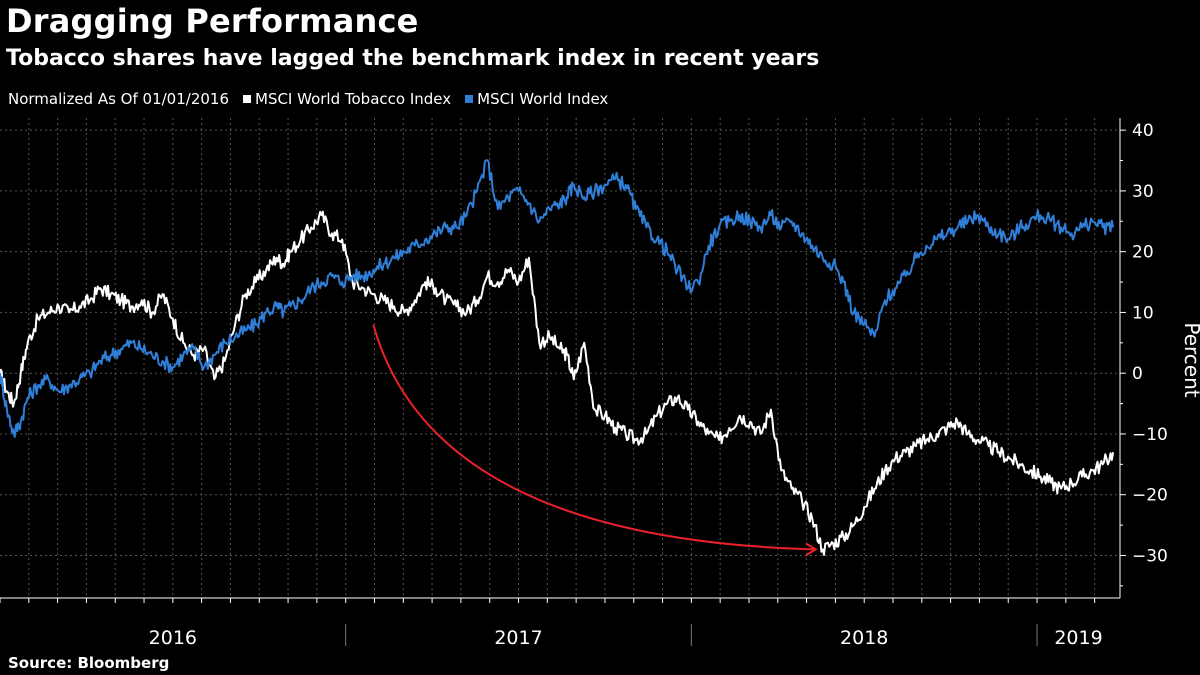 The width and height of the screenshot is (1200, 675). Describe the element at coordinates (1078, 638) in the screenshot. I see `x-tick-label: 2019` at that location.